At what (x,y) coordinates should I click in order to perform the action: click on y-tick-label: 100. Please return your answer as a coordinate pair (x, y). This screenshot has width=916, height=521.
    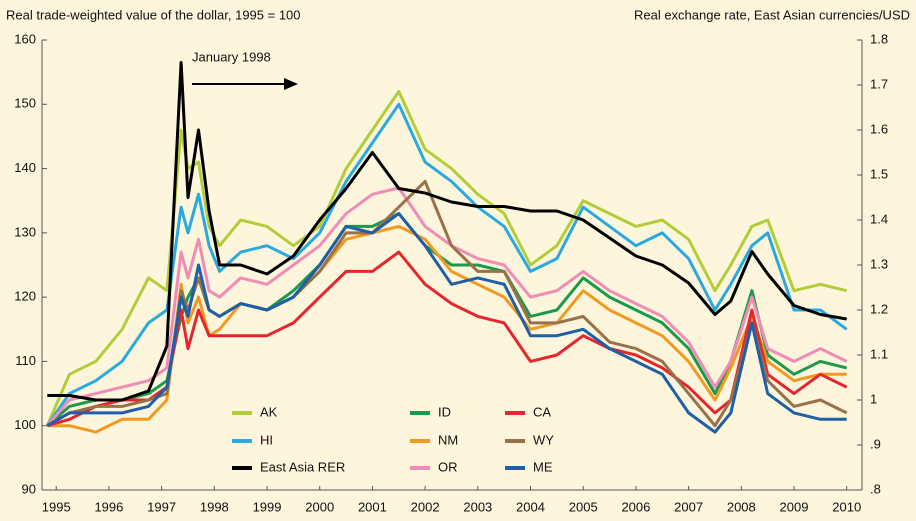
    Looking at the image, I should click on (25, 424).